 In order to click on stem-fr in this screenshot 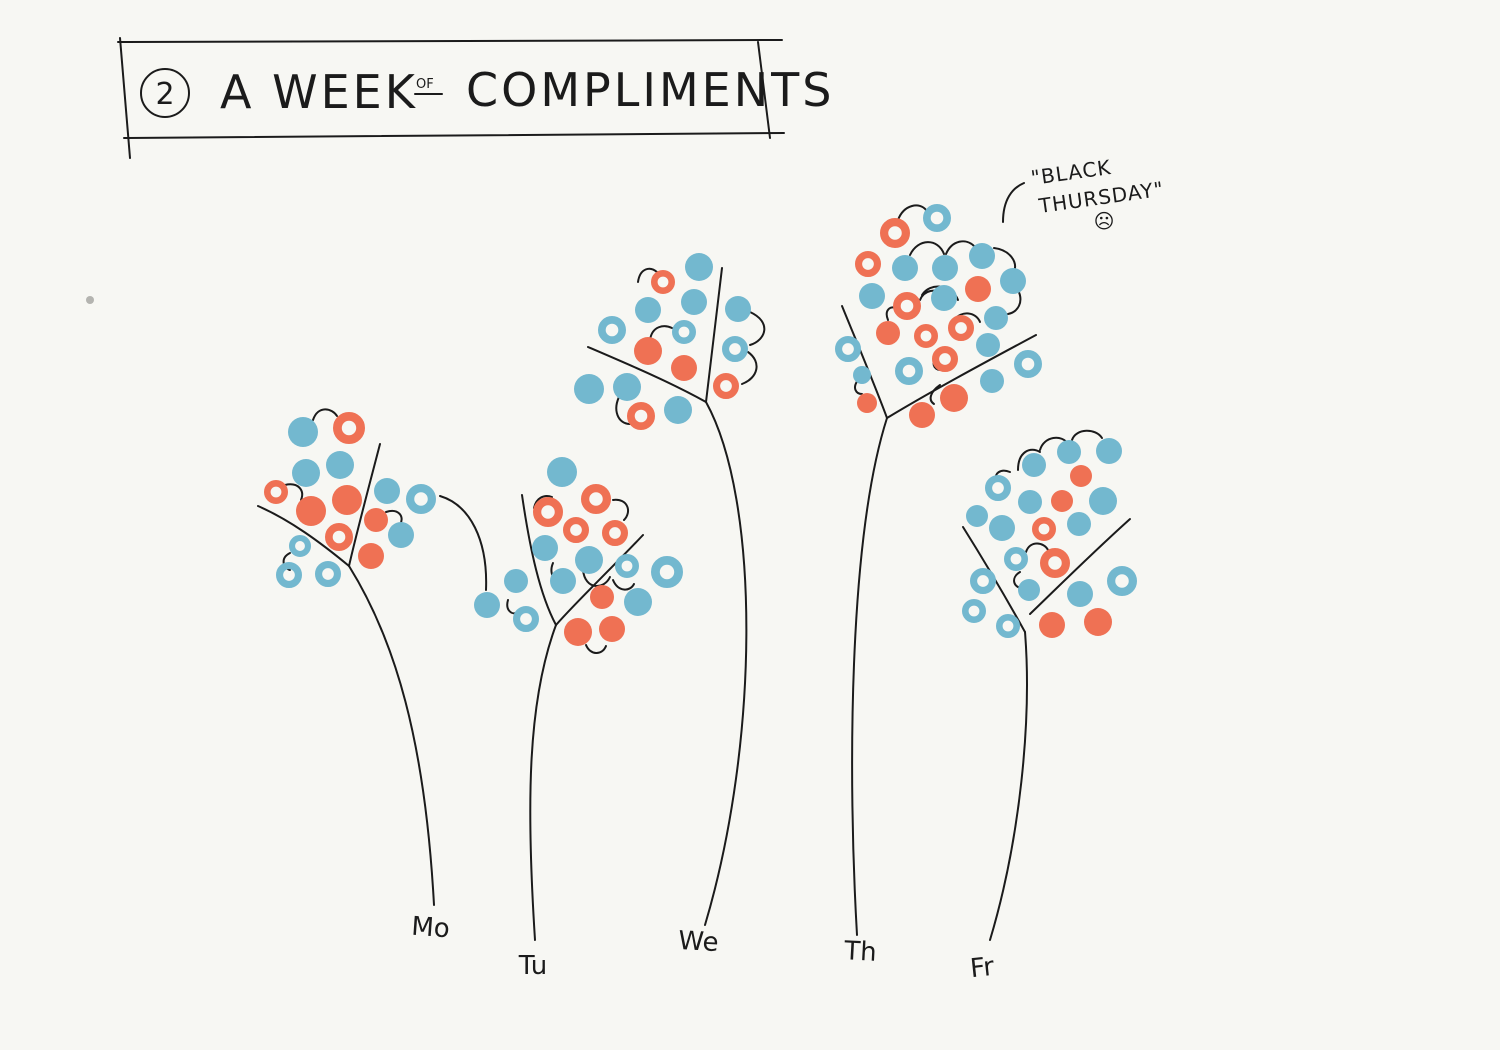, I will do `click(1008, 786)`.